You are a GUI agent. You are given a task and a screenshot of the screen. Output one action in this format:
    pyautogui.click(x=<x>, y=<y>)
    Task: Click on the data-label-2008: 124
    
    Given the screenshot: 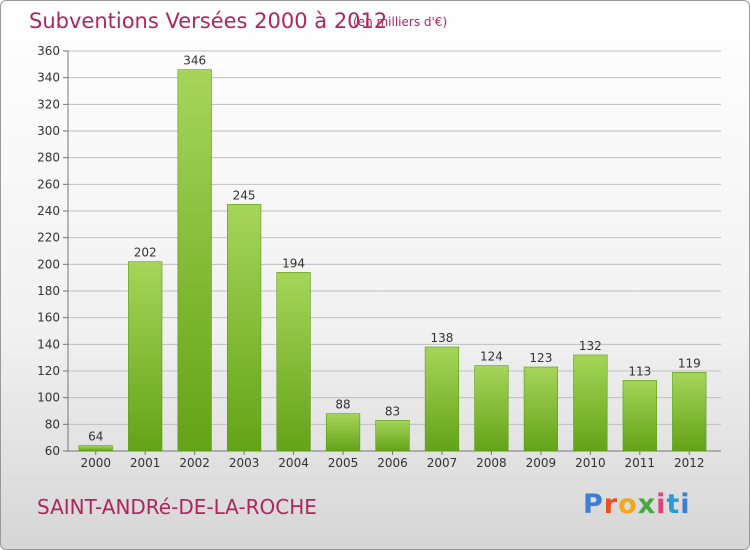 What is the action you would take?
    pyautogui.click(x=491, y=357)
    